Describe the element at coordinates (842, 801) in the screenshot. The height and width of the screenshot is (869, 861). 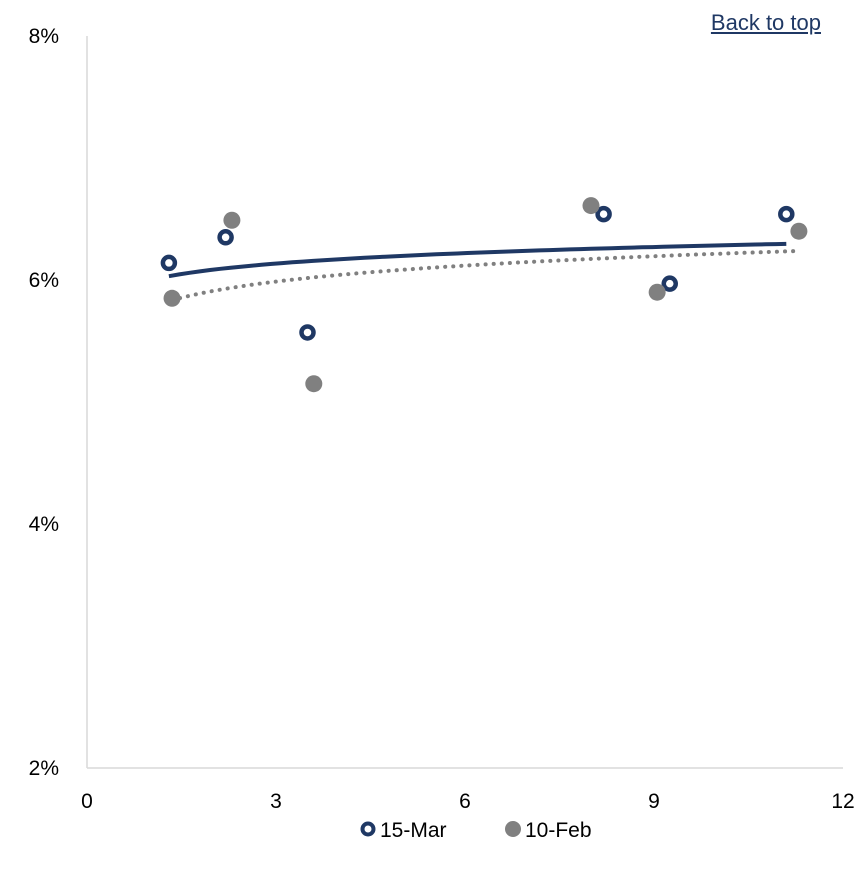
I see `x-tick-label: 12` at that location.